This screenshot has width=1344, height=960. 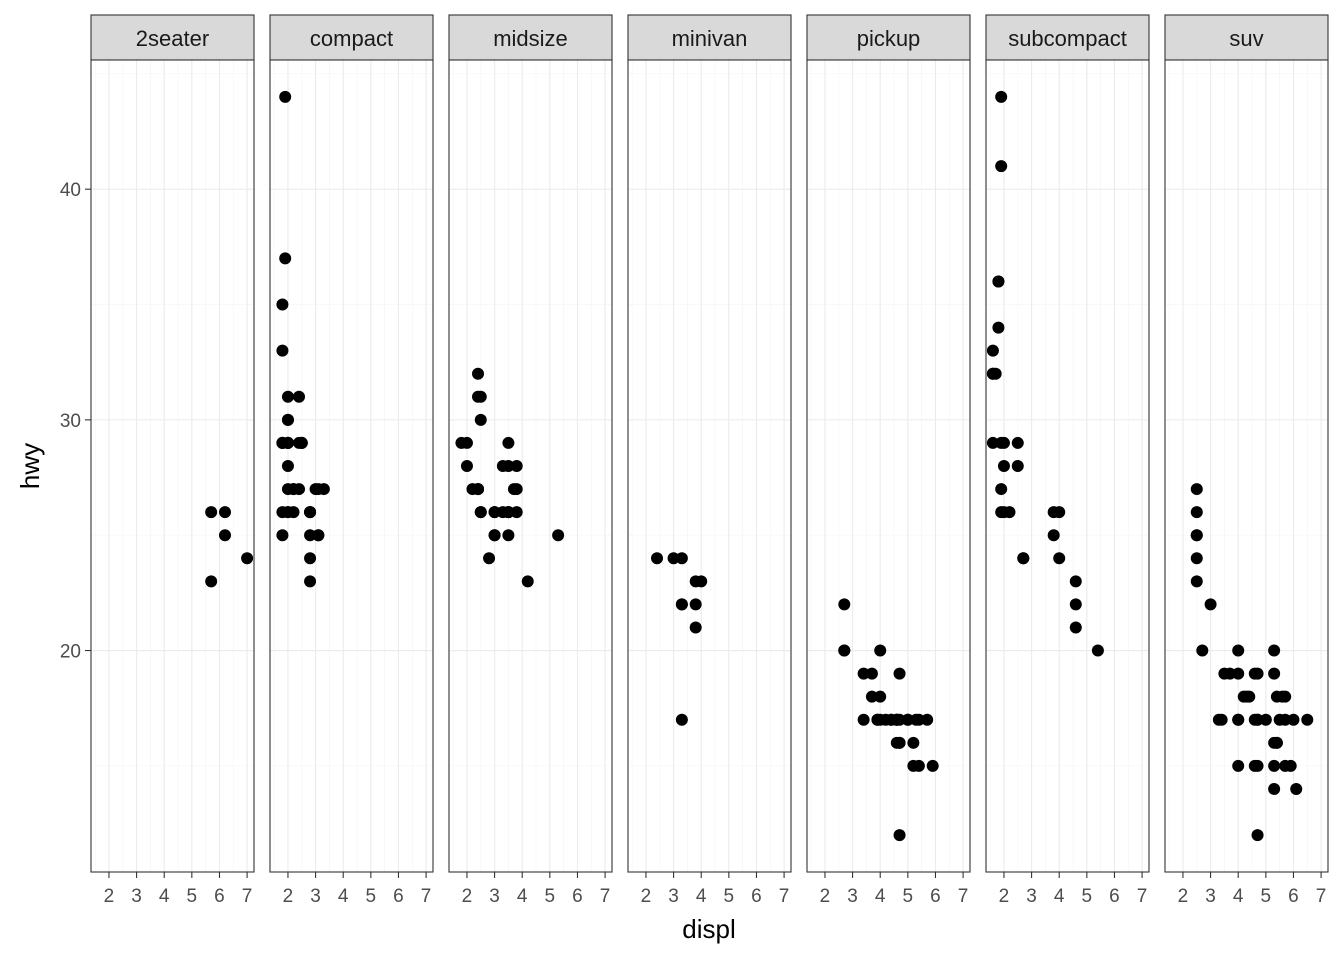 I want to click on facet-panel-minivan: minivan 2 3 4 5 6 7, so click(x=709, y=460).